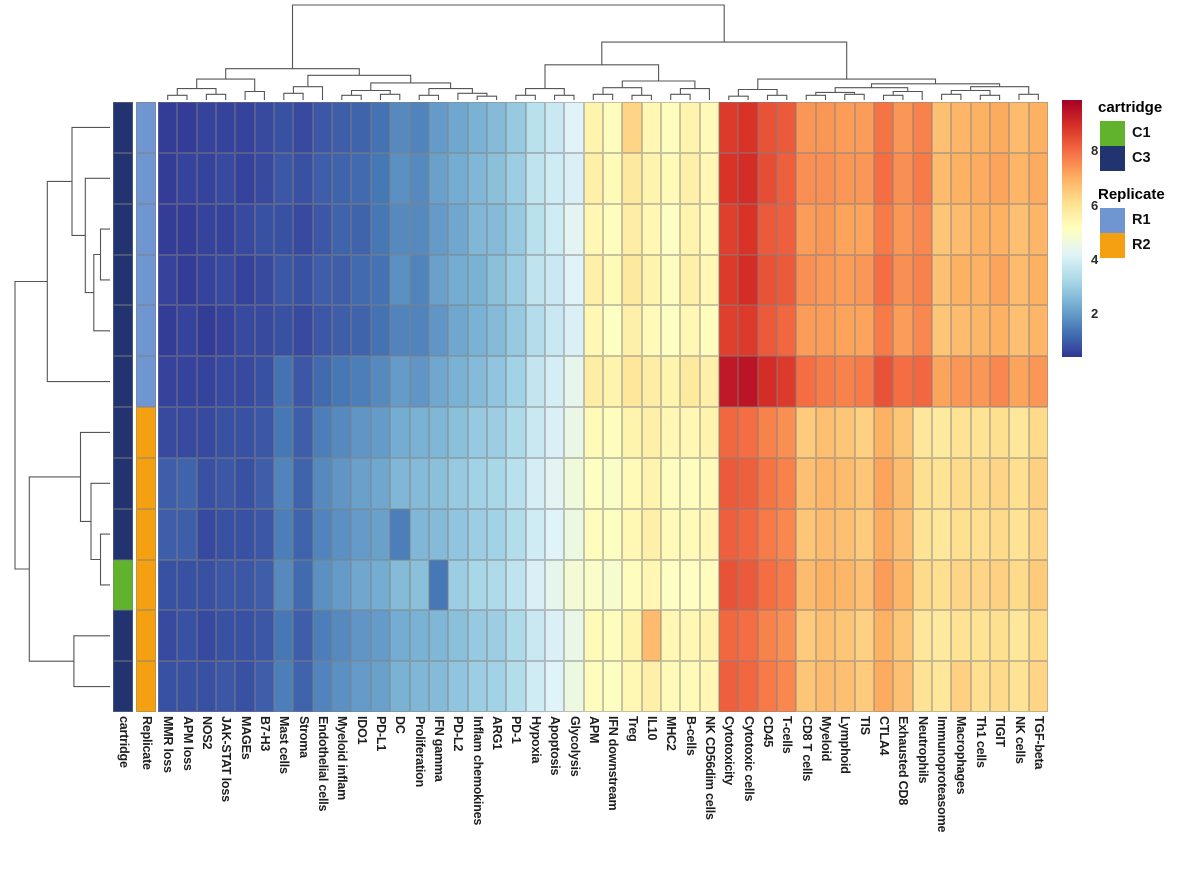 The height and width of the screenshot is (884, 1200). Describe the element at coordinates (632, 729) in the screenshot. I see `column-label: Treg` at that location.